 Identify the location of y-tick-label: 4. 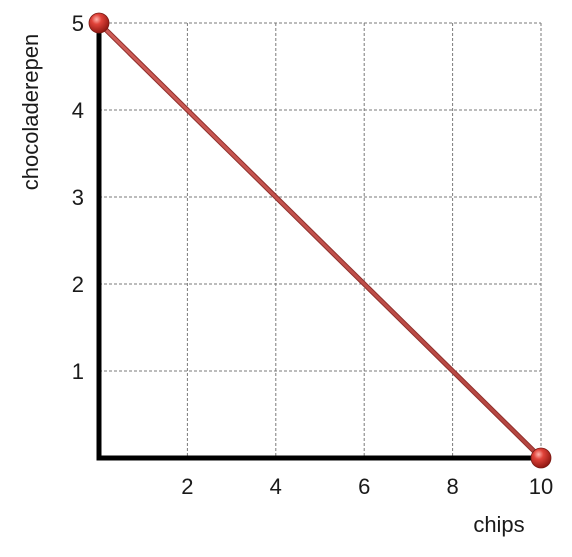
(78, 110).